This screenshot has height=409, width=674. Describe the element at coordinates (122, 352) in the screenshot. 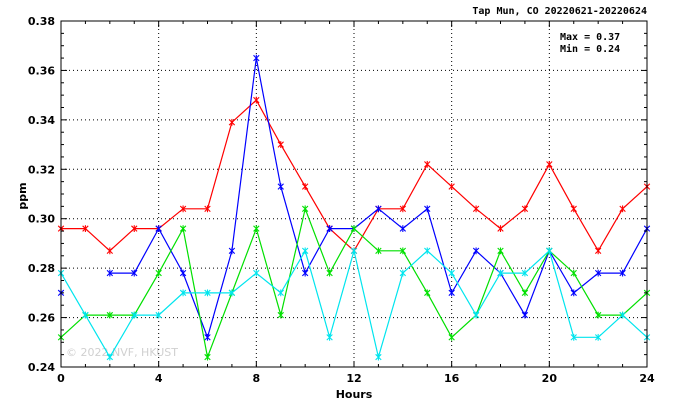

I see `watermark-text: © 2022 NVF, HKUST` at that location.